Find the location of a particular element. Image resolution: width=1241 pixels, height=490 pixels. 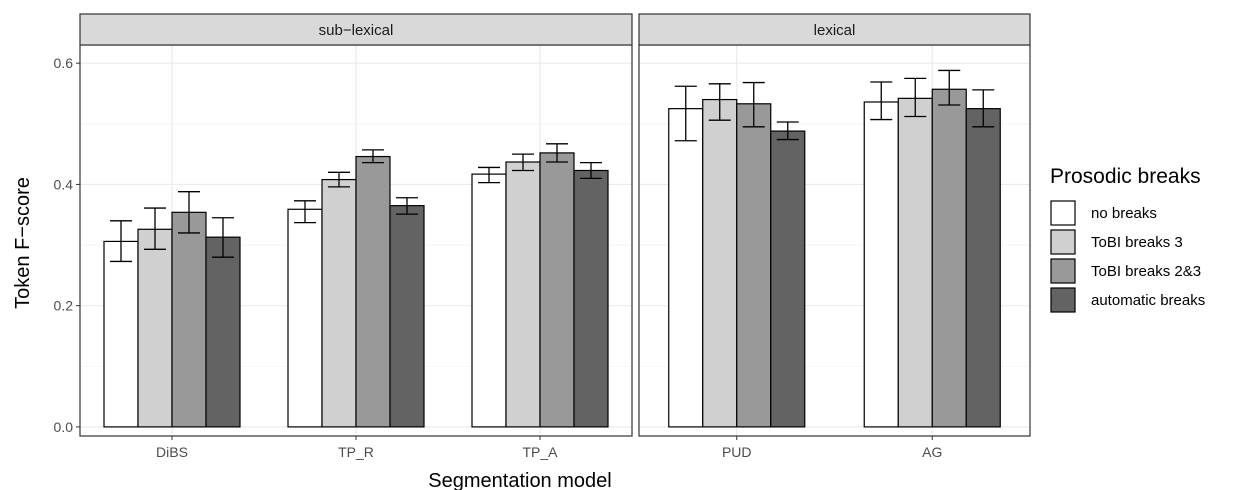

x-tick-label: DiBS is located at coordinates (172, 452).